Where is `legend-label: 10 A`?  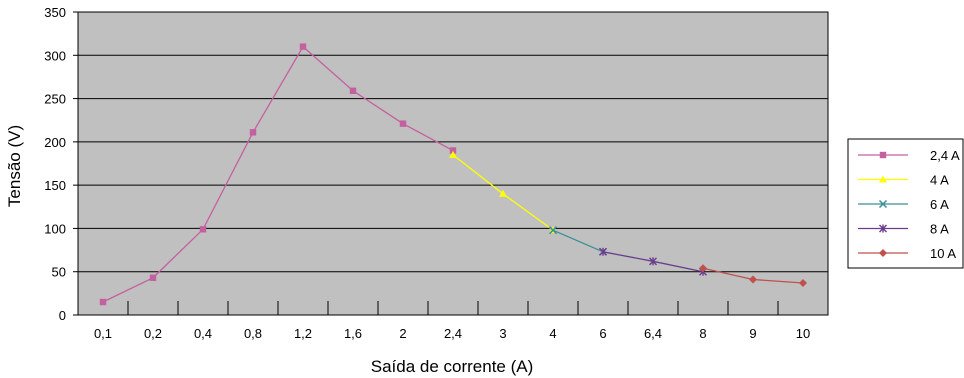
legend-label: 10 A is located at coordinates (943, 253).